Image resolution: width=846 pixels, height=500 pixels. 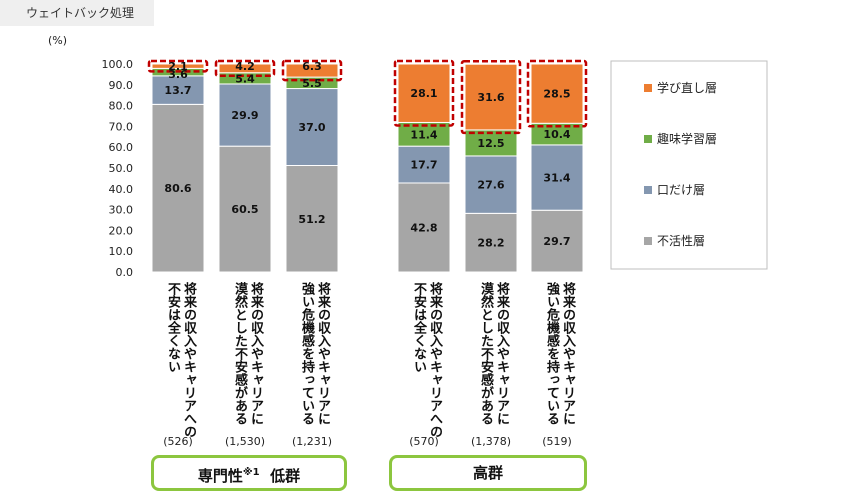 I want to click on data-label: 42.8, so click(x=423, y=227).